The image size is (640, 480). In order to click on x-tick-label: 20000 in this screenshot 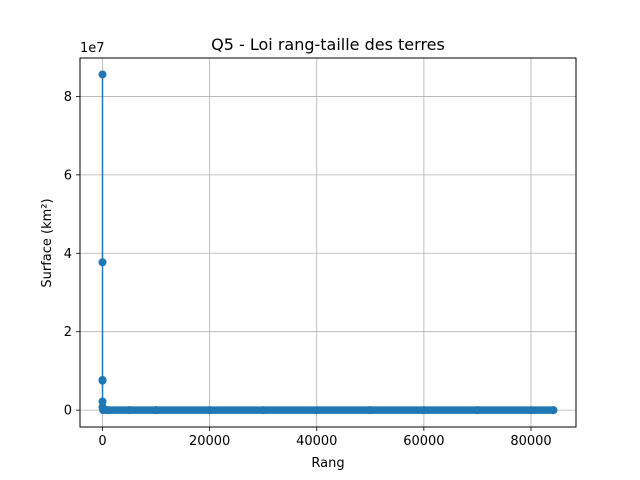, I will do `click(209, 441)`.